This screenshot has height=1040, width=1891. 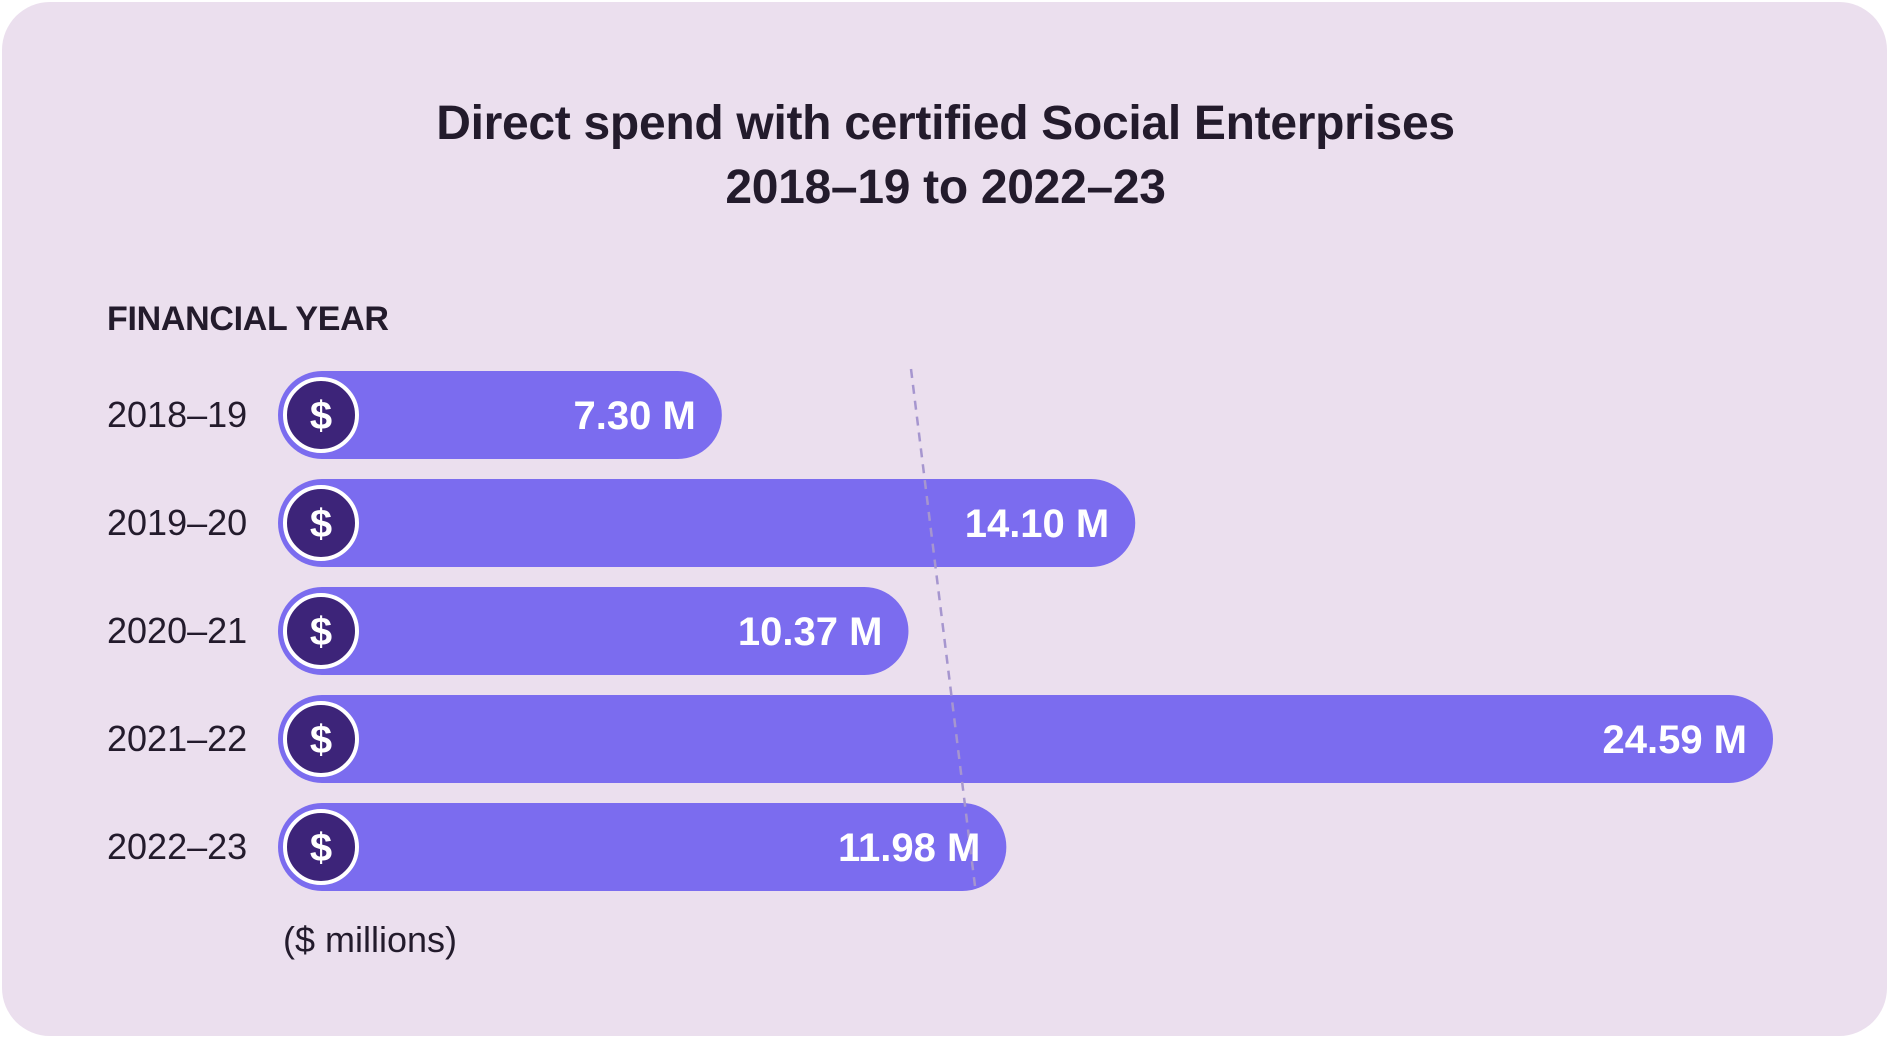 I want to click on category-label: 2019–20, so click(x=177, y=522).